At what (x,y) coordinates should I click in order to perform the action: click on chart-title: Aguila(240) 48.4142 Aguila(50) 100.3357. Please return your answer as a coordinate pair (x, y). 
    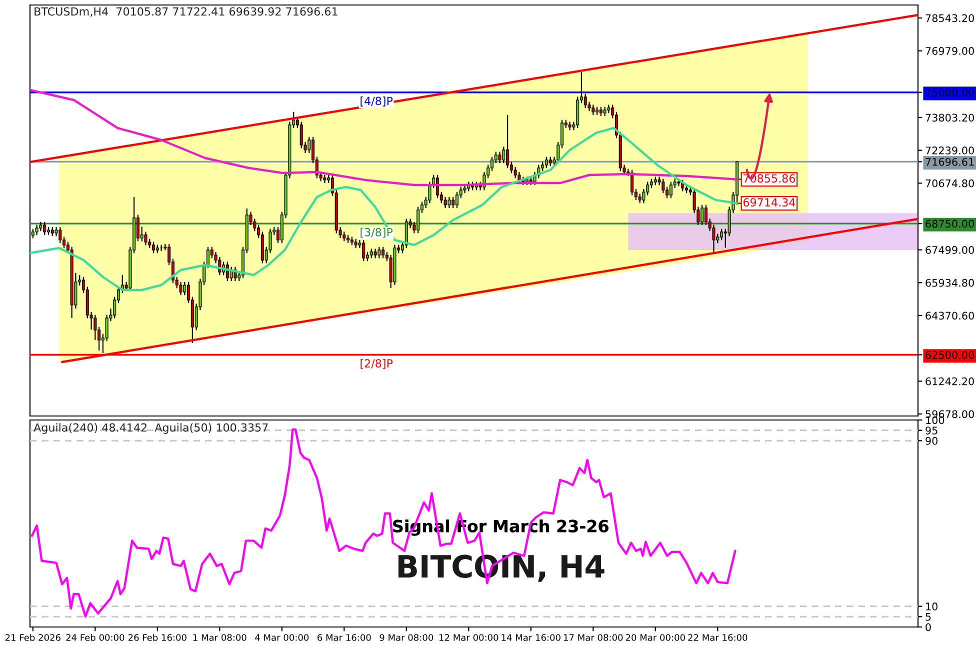
    Looking at the image, I should click on (151, 428).